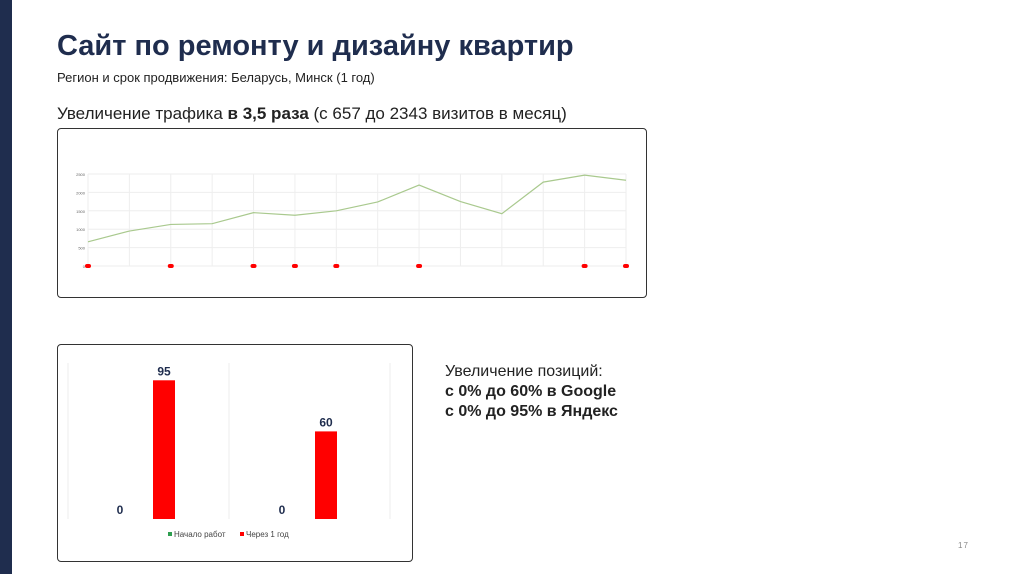  I want to click on legend-label: Через 1 год, so click(267, 534).